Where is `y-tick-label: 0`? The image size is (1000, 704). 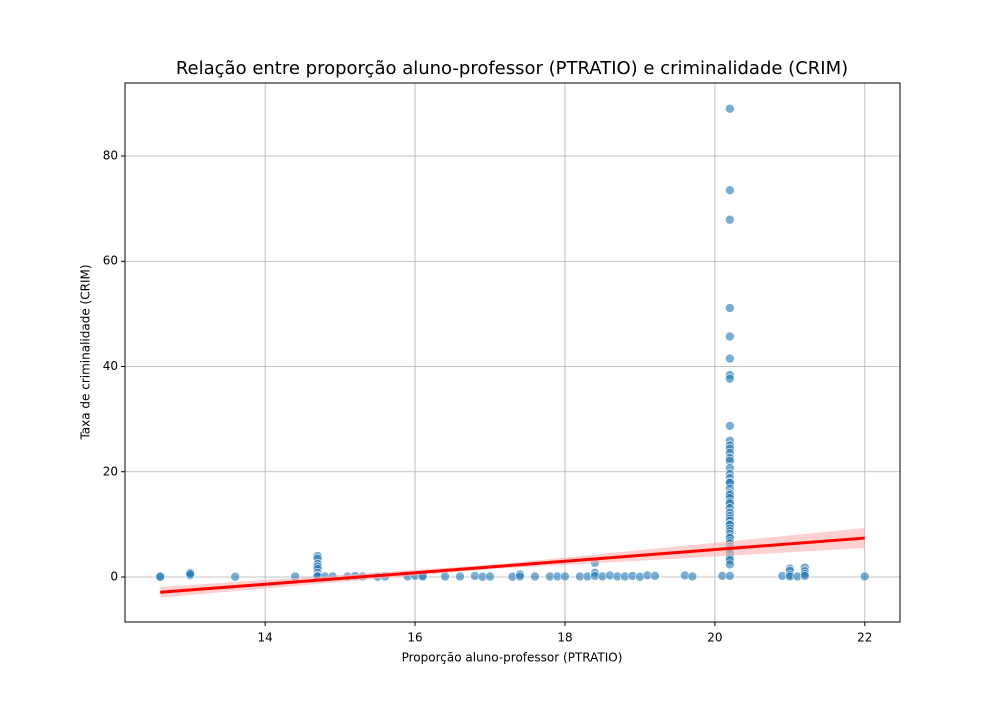
y-tick-label: 0 is located at coordinates (114, 577).